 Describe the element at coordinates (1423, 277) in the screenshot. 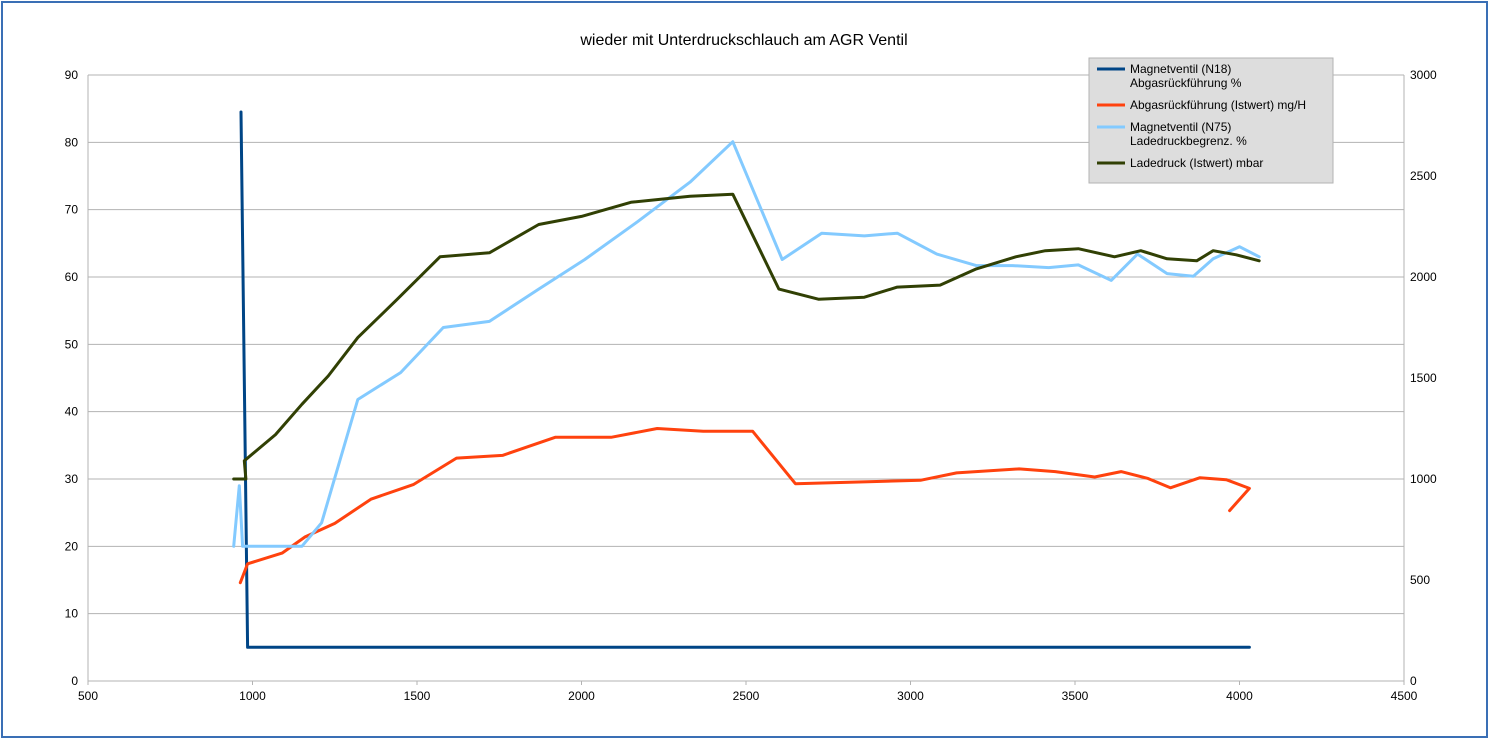

I see `y2-tick-label: 2000` at that location.